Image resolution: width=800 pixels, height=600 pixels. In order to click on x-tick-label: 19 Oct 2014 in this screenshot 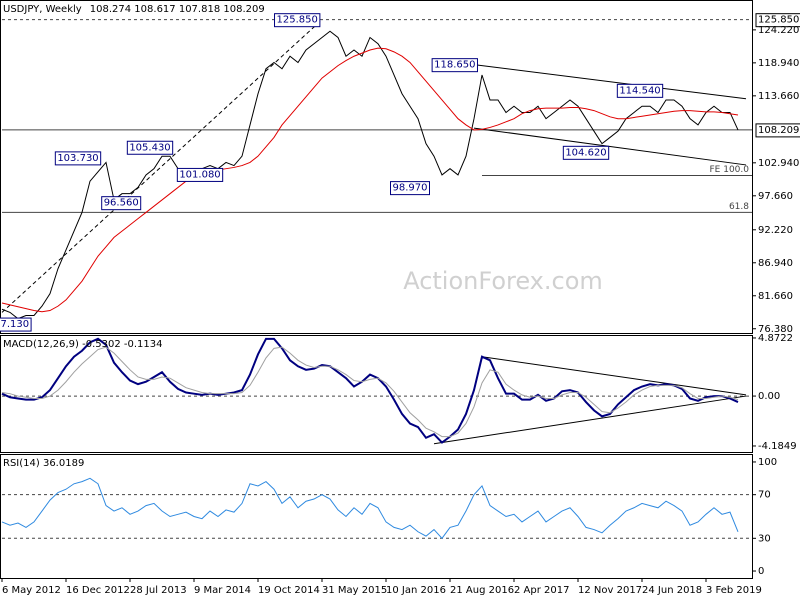, I will do `click(289, 590)`.